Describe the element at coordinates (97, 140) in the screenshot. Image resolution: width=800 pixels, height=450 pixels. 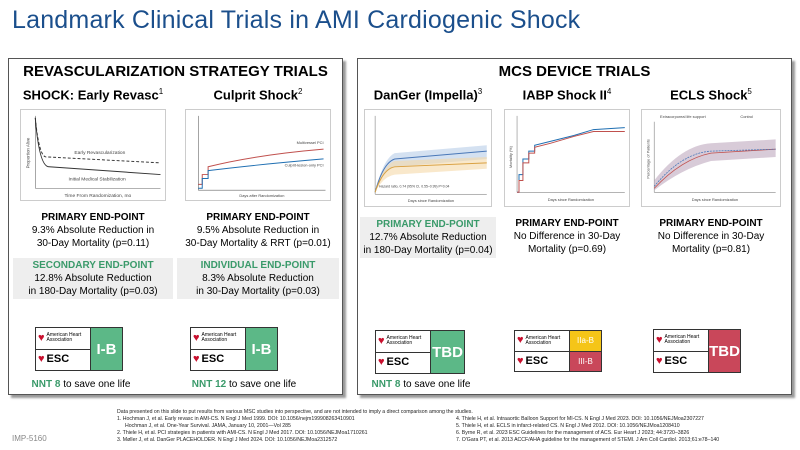
I see `early-revasc-line` at that location.